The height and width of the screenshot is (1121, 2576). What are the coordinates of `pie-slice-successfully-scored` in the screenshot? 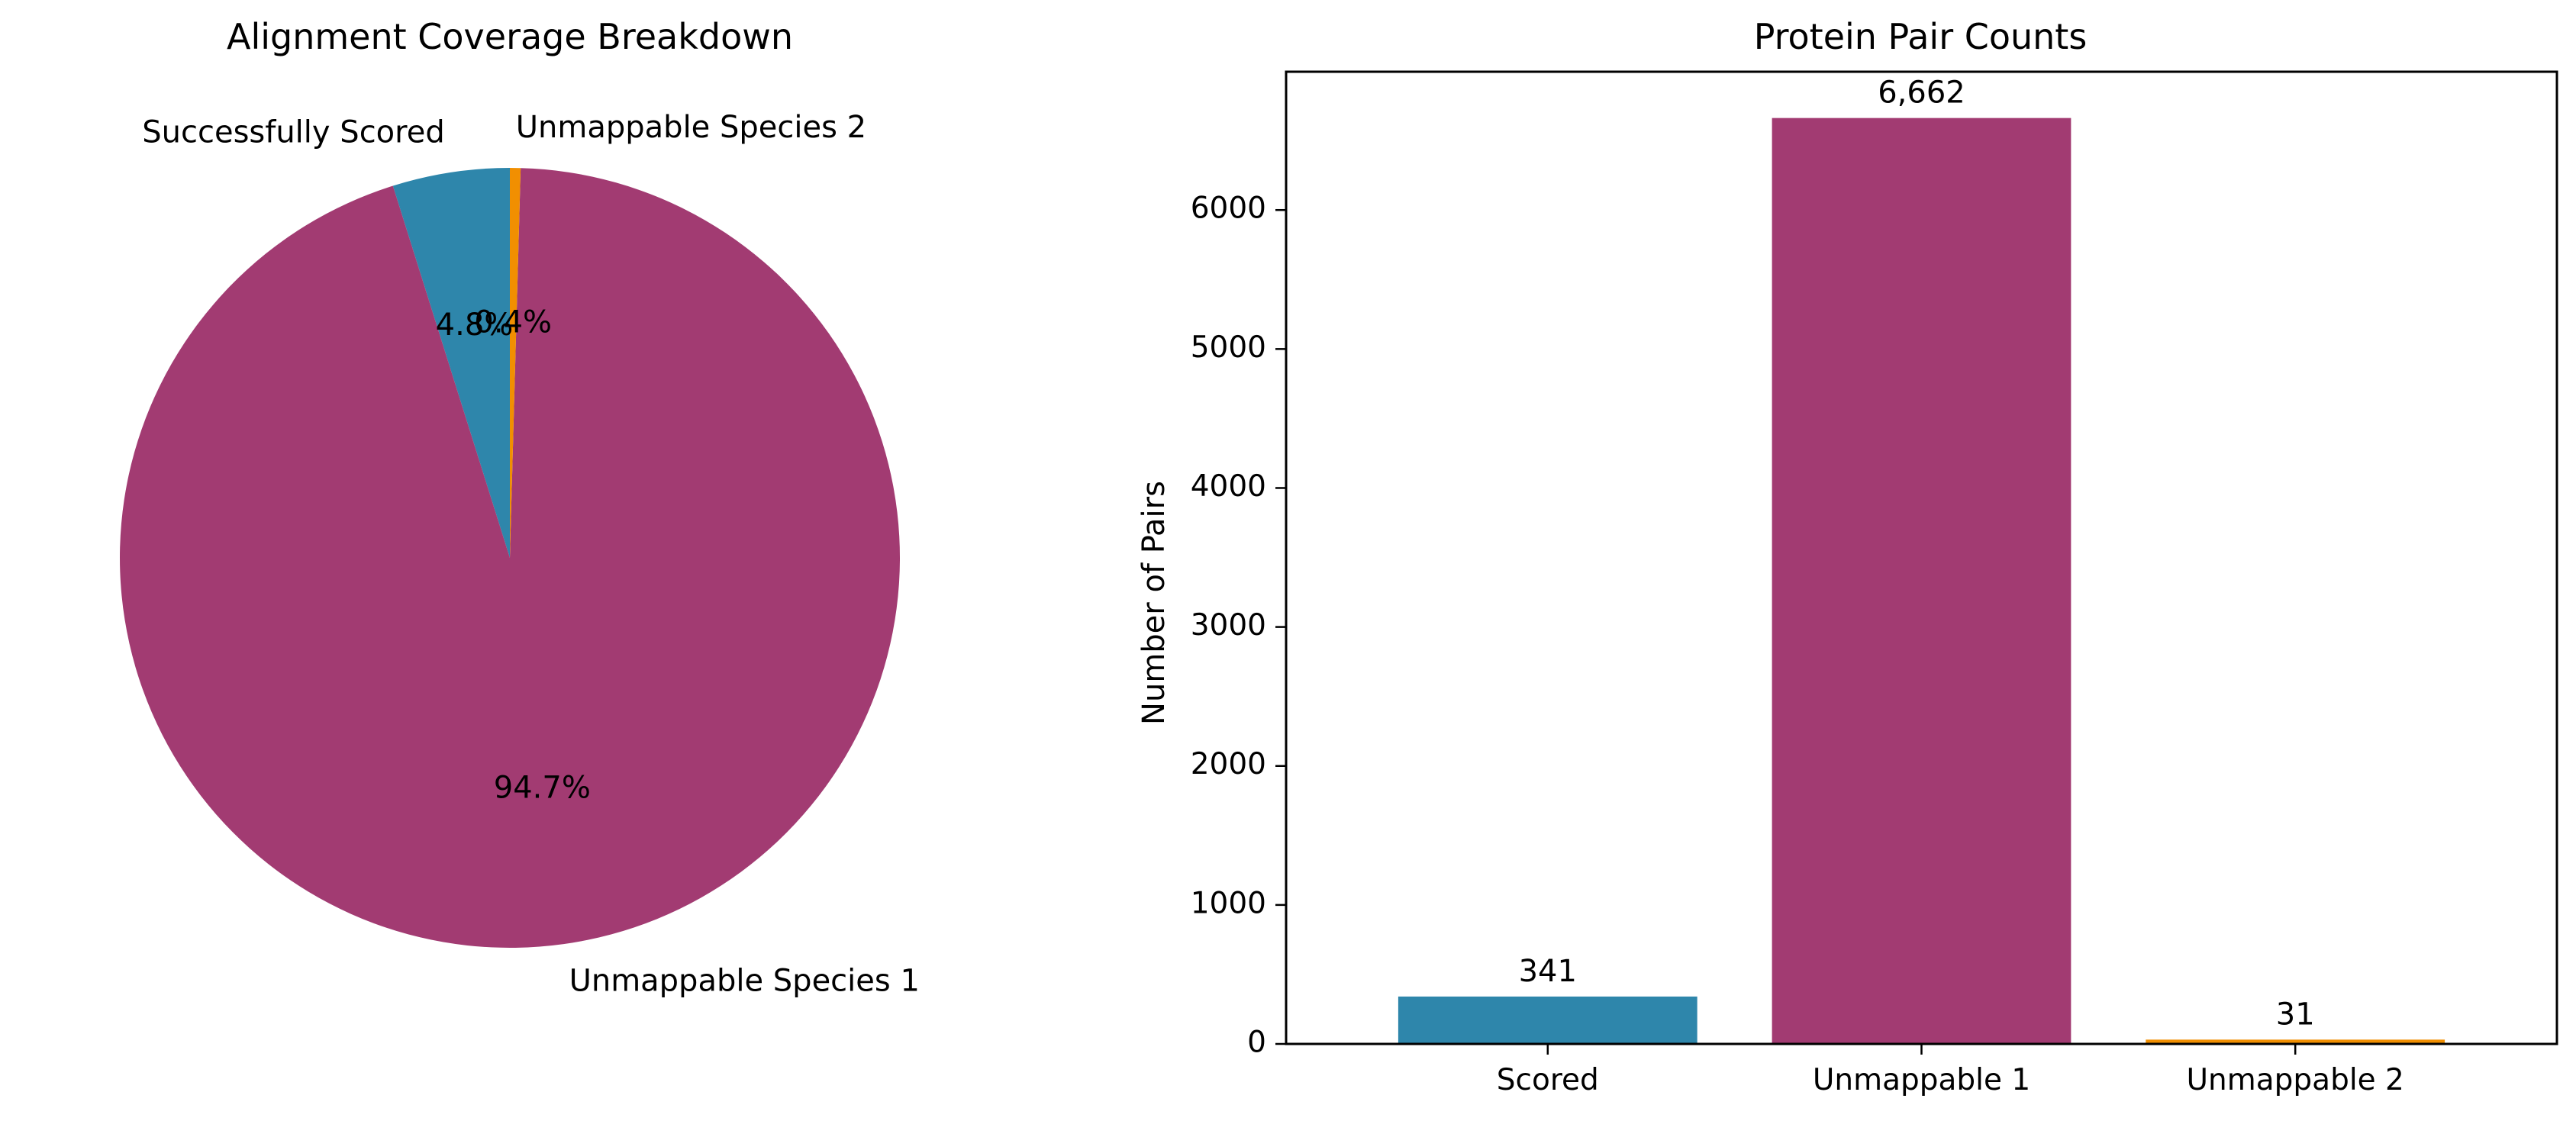 It's located at (451, 363).